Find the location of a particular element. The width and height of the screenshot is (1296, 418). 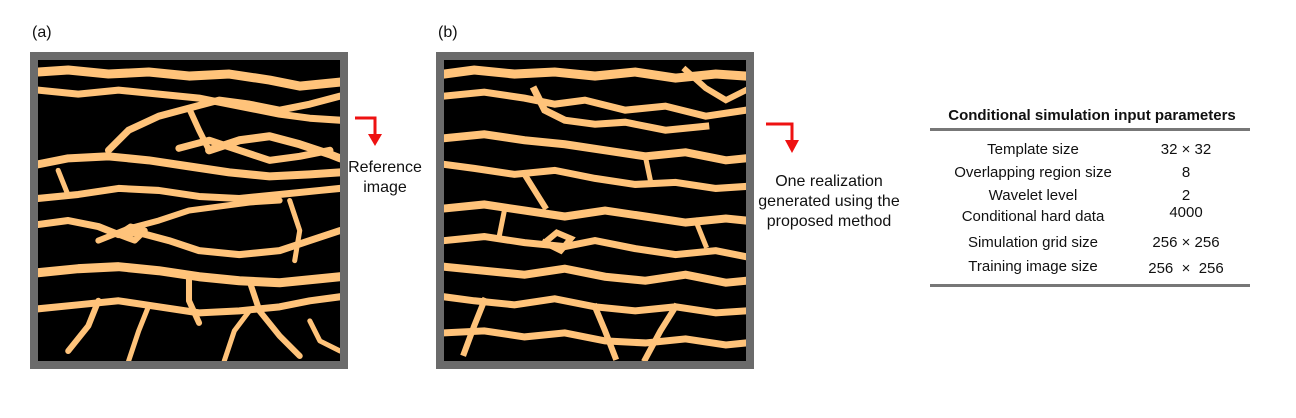

reference-caption-line: Reference is located at coordinates (385, 167).